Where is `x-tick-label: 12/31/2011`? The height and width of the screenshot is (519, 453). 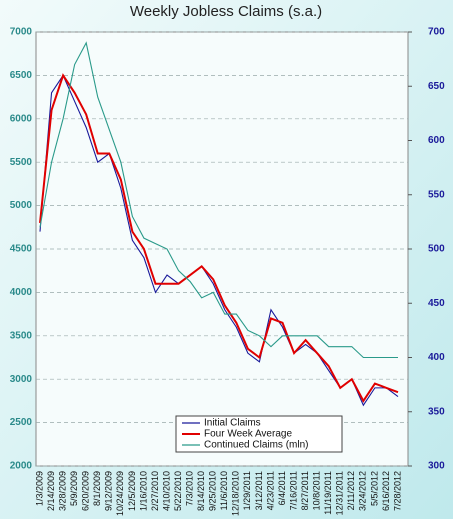 x-tick-label: 12/31/2011 is located at coordinates (340, 493).